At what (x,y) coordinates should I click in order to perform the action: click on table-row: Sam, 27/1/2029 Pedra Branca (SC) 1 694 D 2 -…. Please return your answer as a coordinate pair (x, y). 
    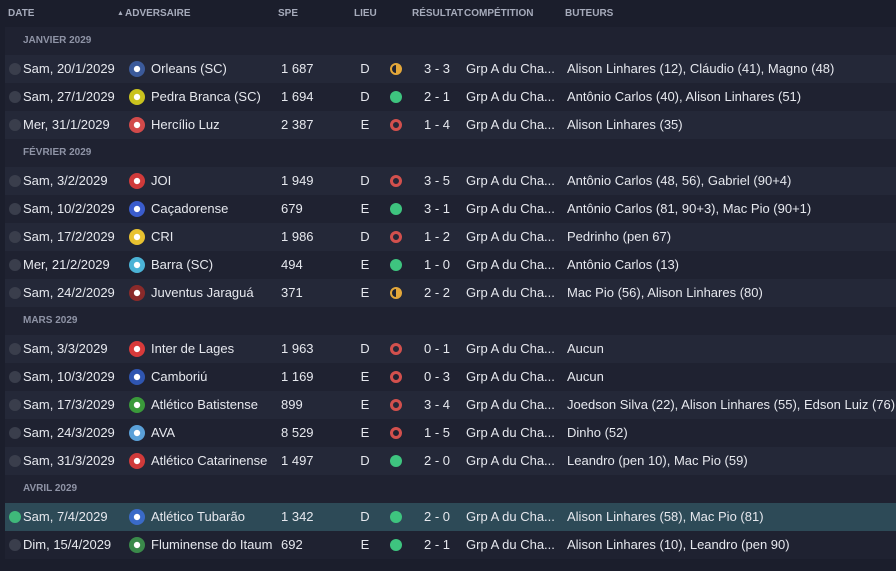
    Looking at the image, I should click on (450, 97).